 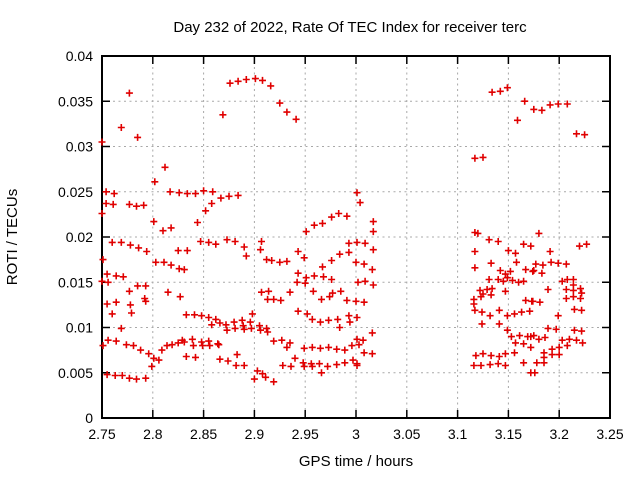 I want to click on x-tick-label: 3.1, so click(x=458, y=434).